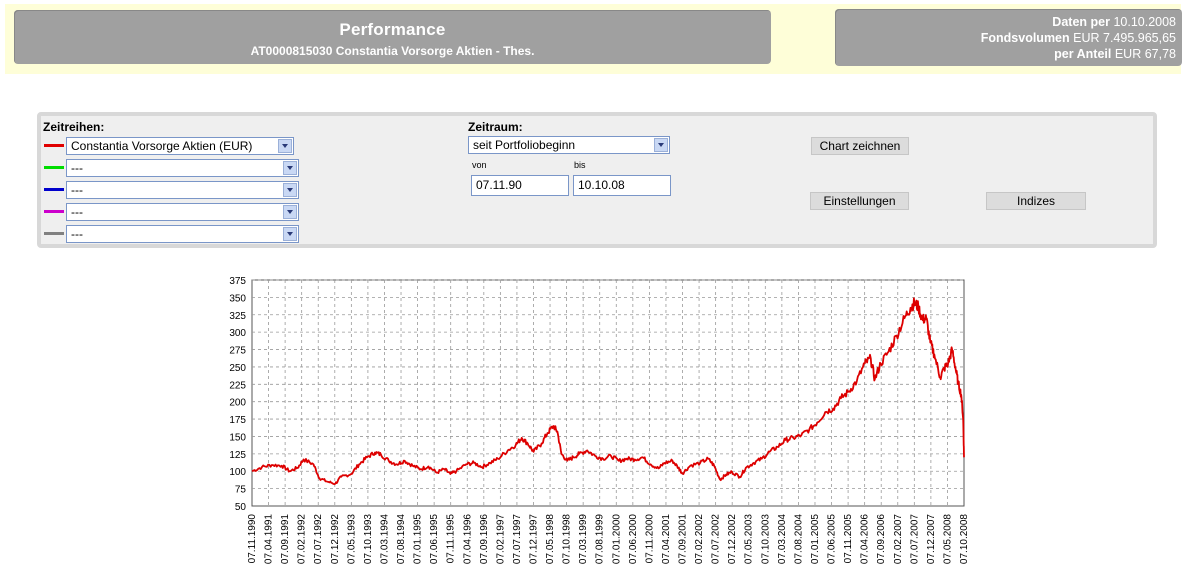 The width and height of the screenshot is (1186, 579). Describe the element at coordinates (237, 472) in the screenshot. I see `y-tick-label: 100` at that location.